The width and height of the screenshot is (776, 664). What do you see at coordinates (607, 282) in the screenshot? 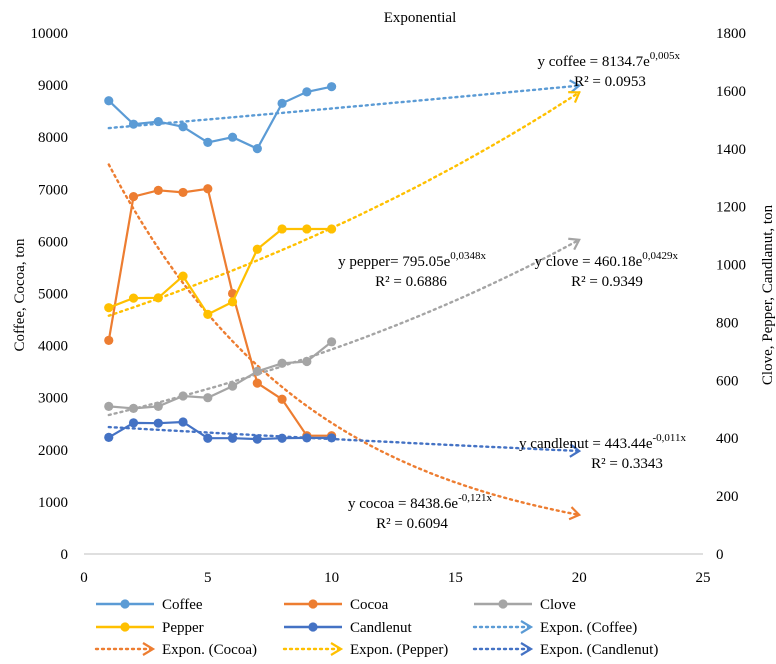
I see `r-squared-clove: R² = 0.9349` at bounding box center [607, 282].